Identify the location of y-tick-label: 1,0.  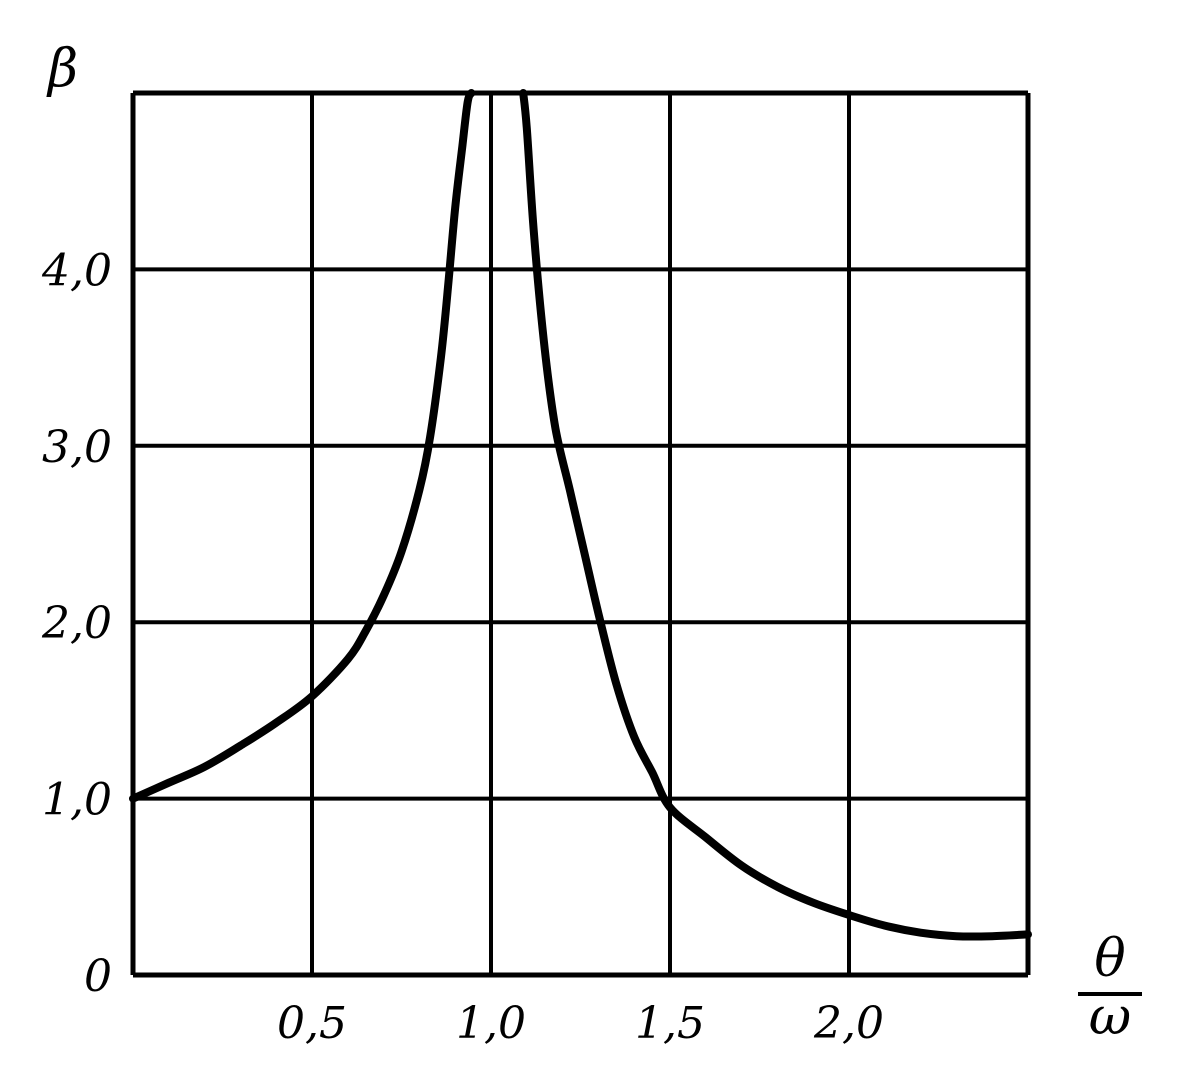
(77, 800).